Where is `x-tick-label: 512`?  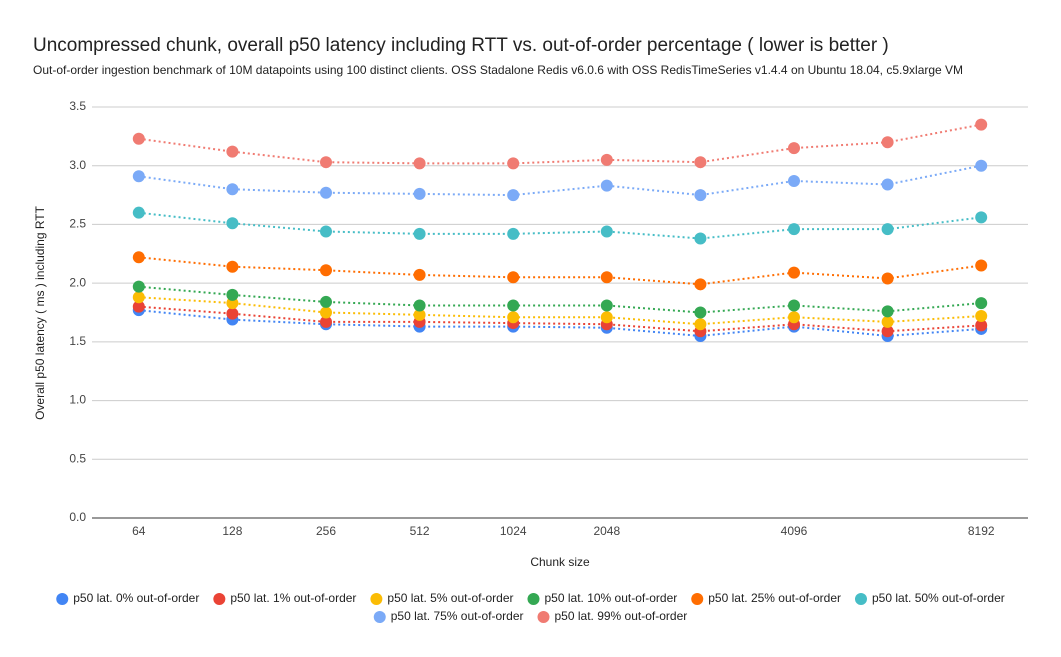 x-tick-label: 512 is located at coordinates (420, 531).